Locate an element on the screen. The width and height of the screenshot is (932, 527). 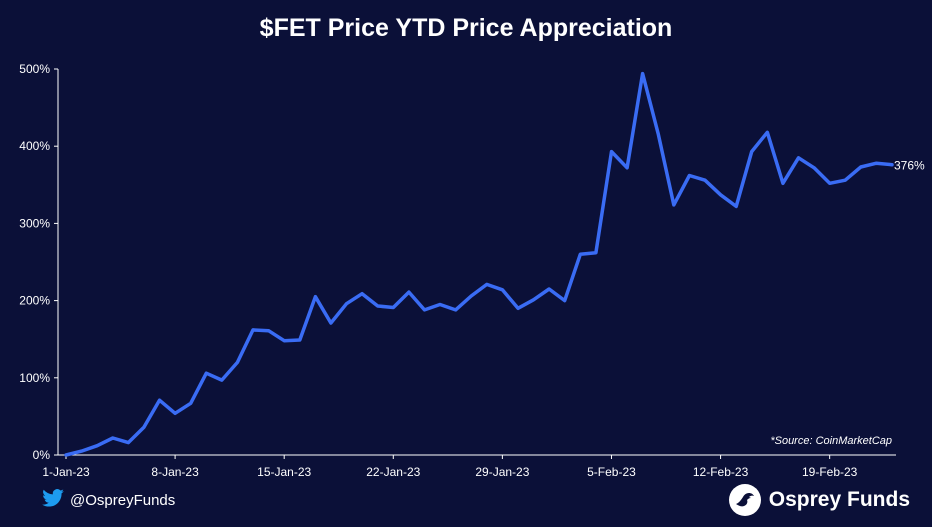
twitter-bird-icon is located at coordinates (53, 500).